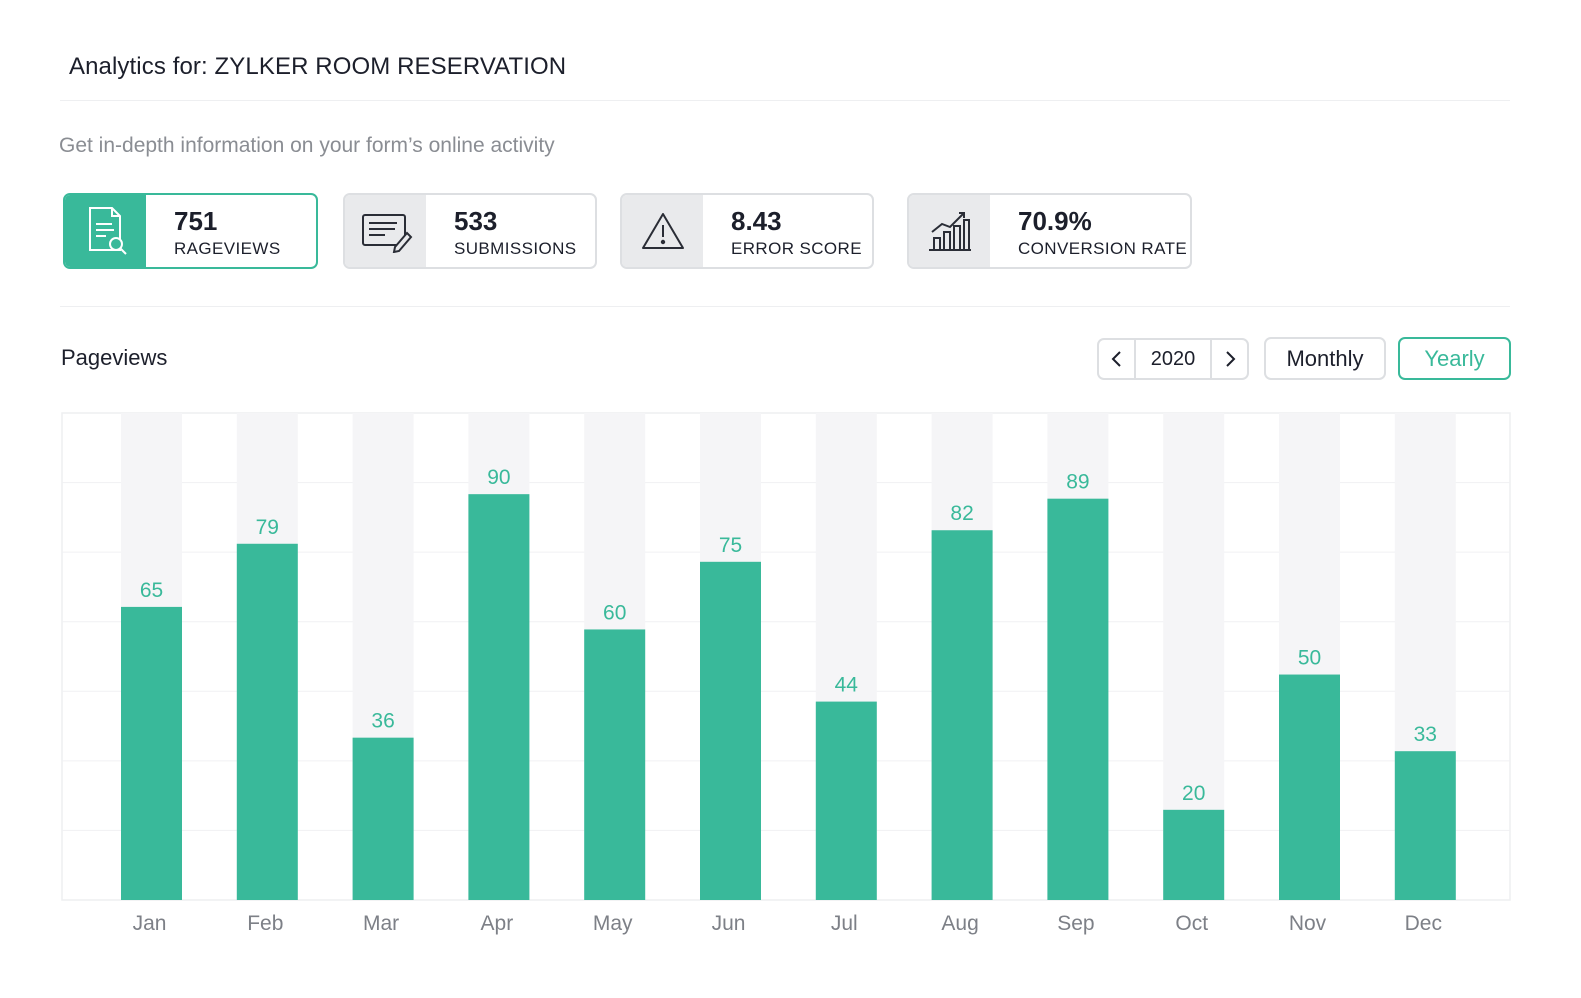  I want to click on page-title: Analytics for: ZYLKER ROOM RESERVATION, so click(318, 66).